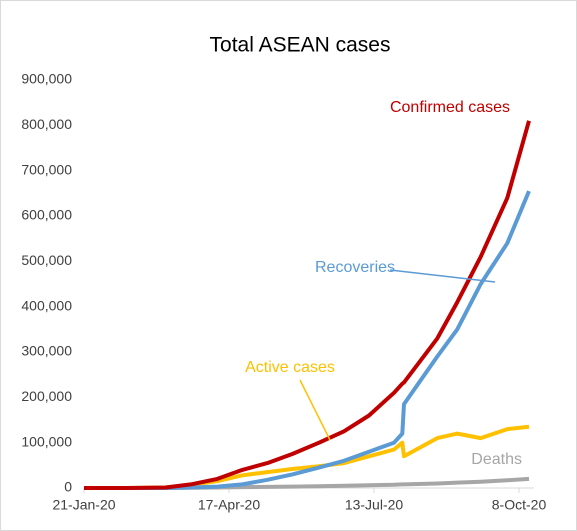 This screenshot has width=577, height=531. Describe the element at coordinates (450, 107) in the screenshot. I see `series-label: Confirmed cases` at that location.